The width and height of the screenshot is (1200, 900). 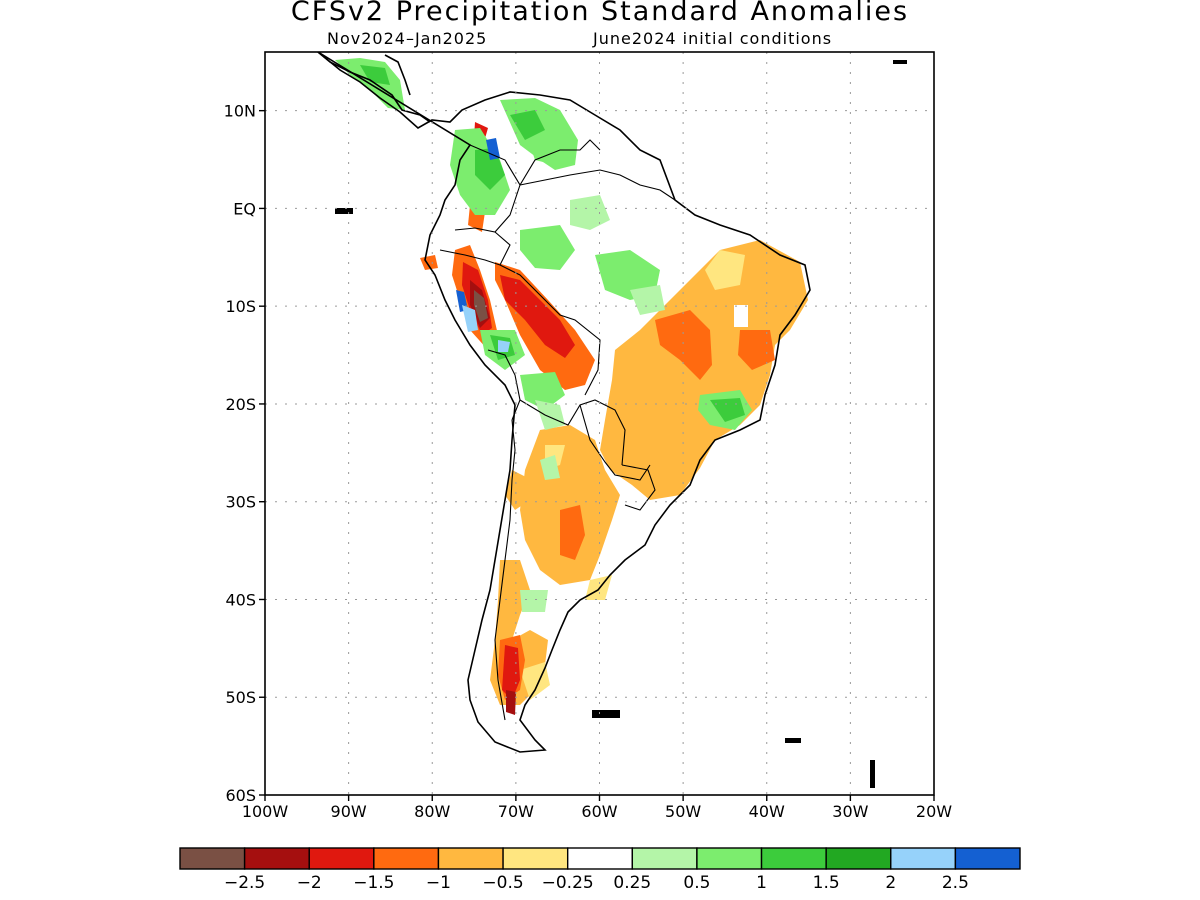 What do you see at coordinates (244, 453) in the screenshot?
I see `latitude-axis: 10N EQ 10S 20S 30S 40S 50S 60S` at bounding box center [244, 453].